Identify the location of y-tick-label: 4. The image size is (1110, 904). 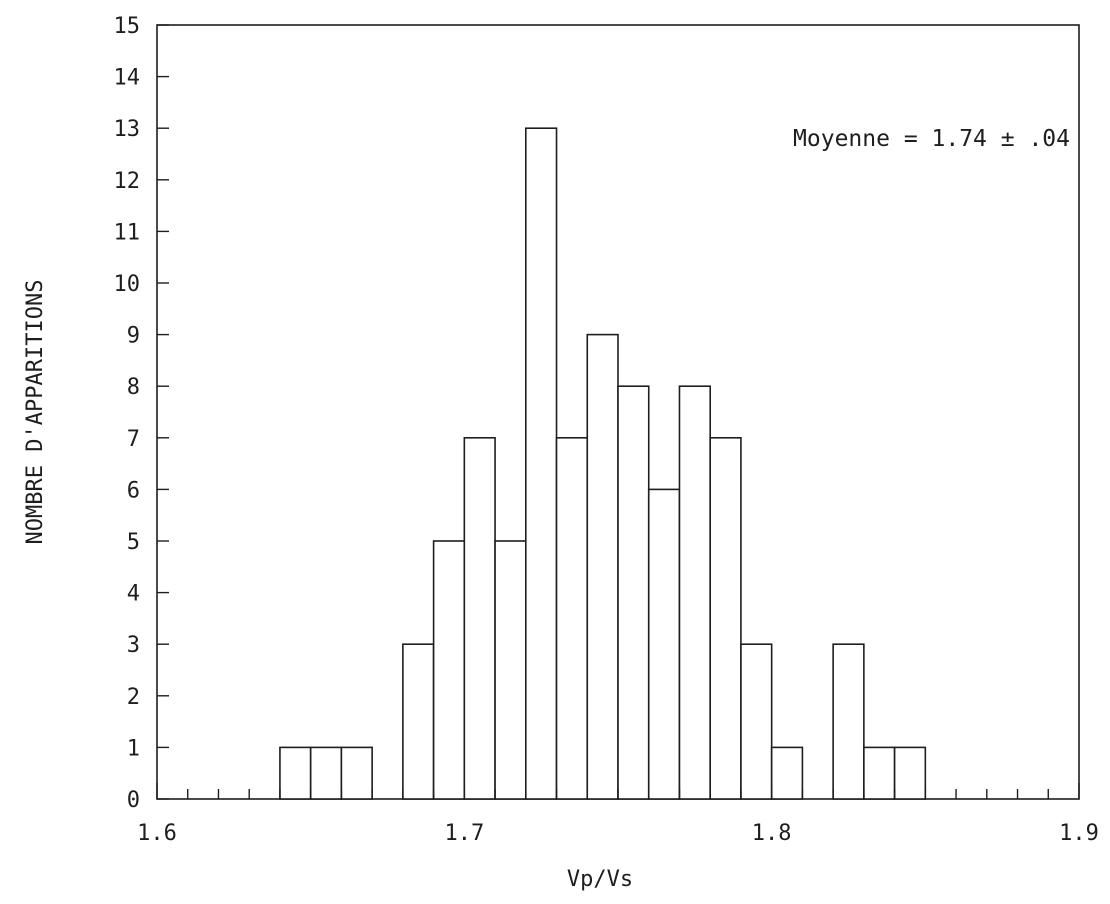
(133, 594).